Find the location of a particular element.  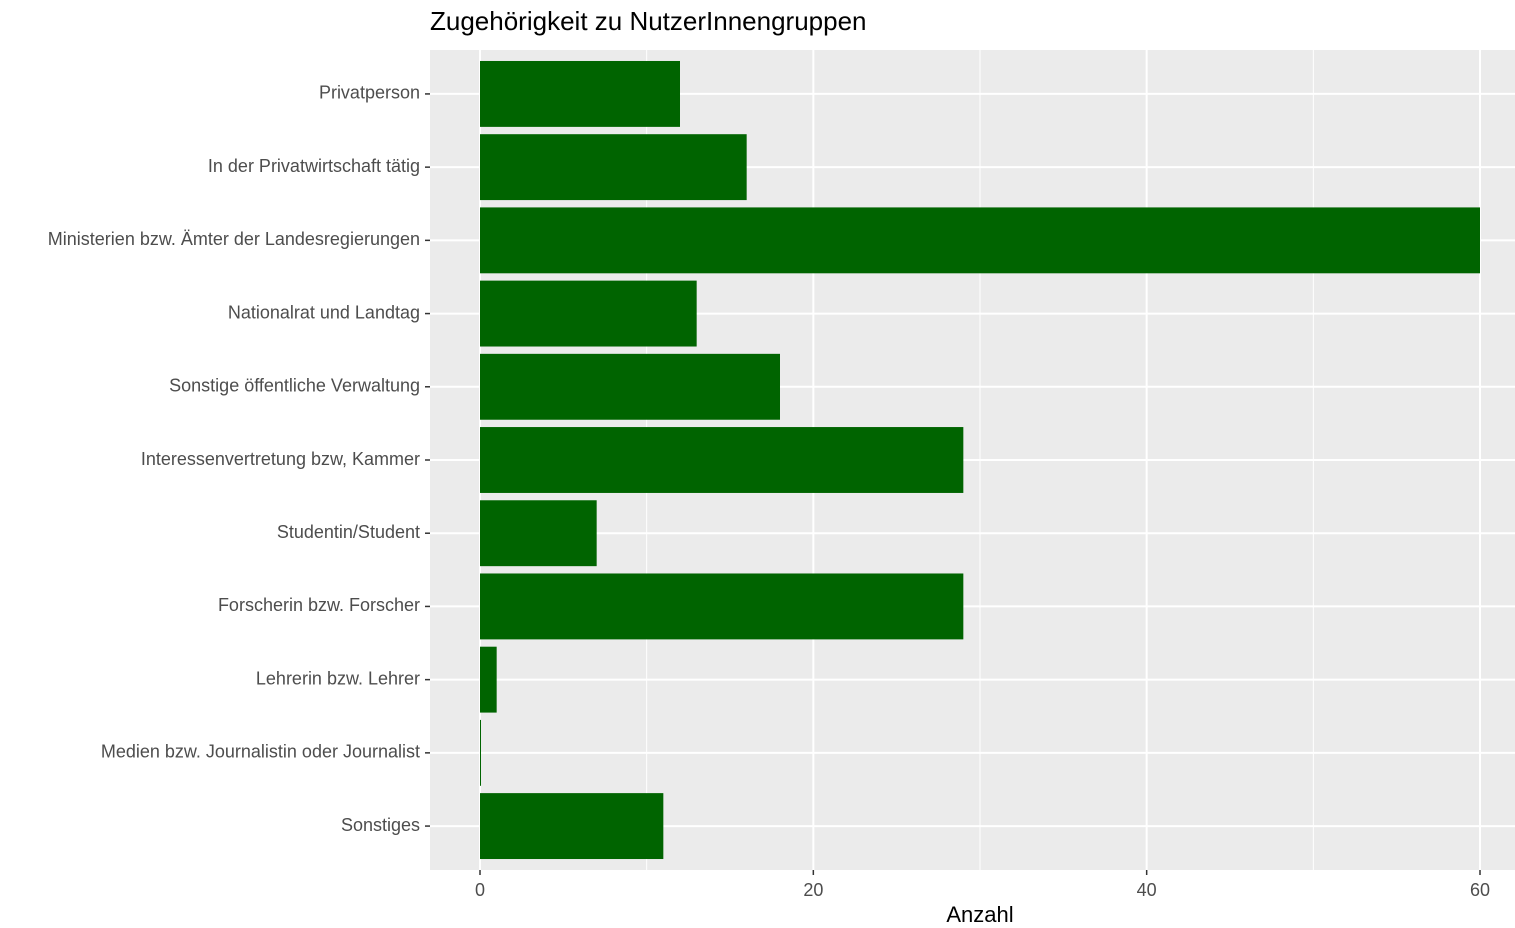

y-tick-label: Sonstige öffentliche Verwaltung is located at coordinates (294, 386).